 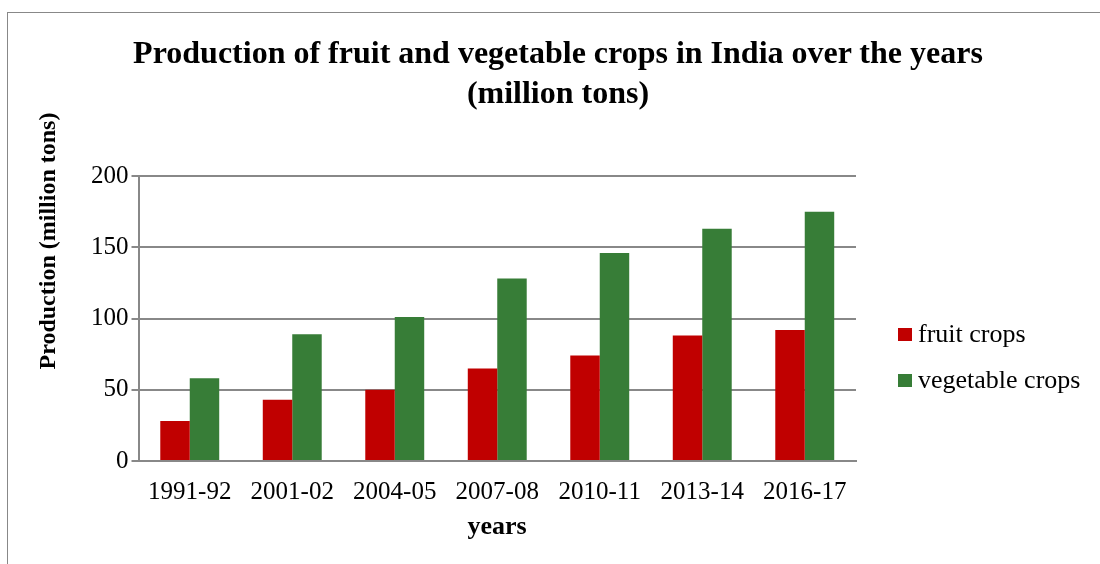 What do you see at coordinates (497, 526) in the screenshot?
I see `x-axis-title: years` at bounding box center [497, 526].